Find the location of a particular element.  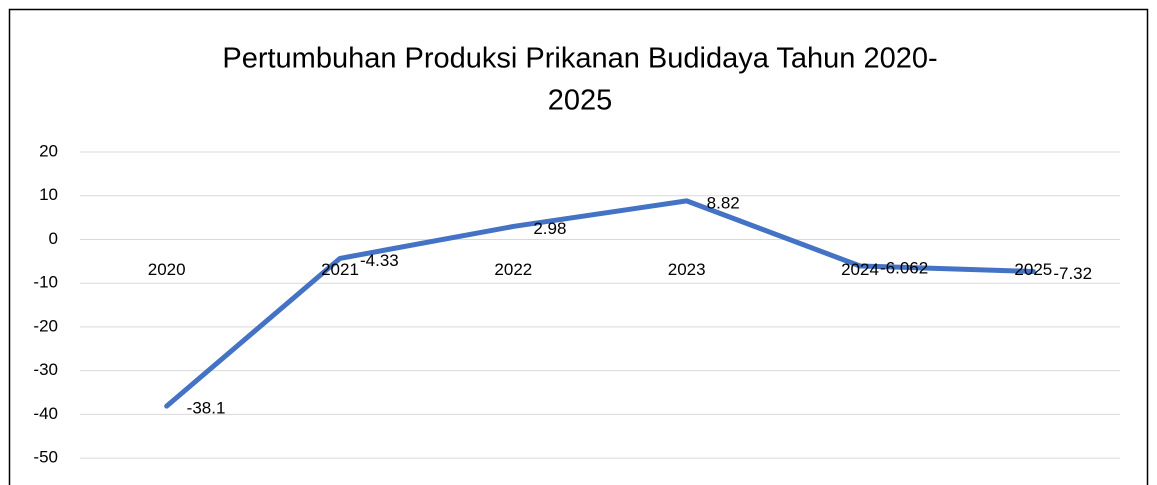

x-tick-label: 2021 is located at coordinates (340, 269).